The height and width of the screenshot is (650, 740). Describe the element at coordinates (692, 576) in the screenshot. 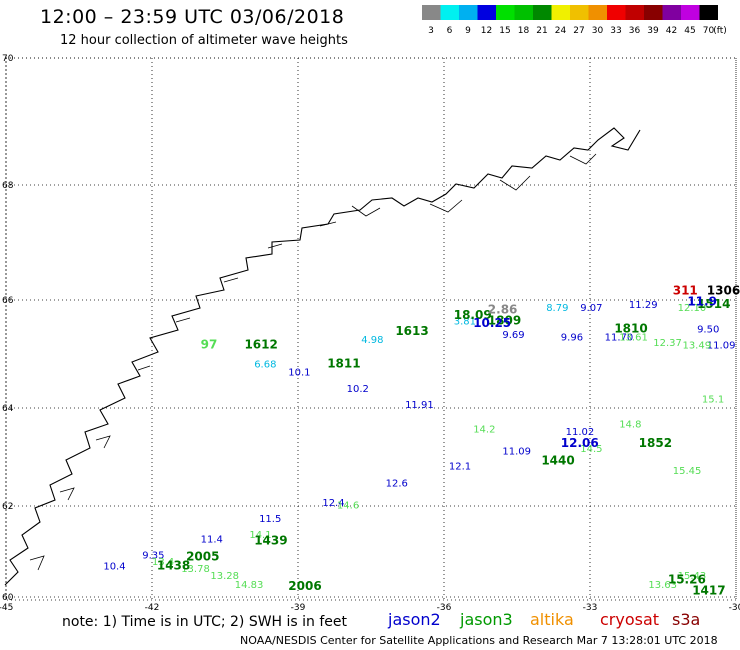

I see `wave-height-reading: 15.43` at that location.